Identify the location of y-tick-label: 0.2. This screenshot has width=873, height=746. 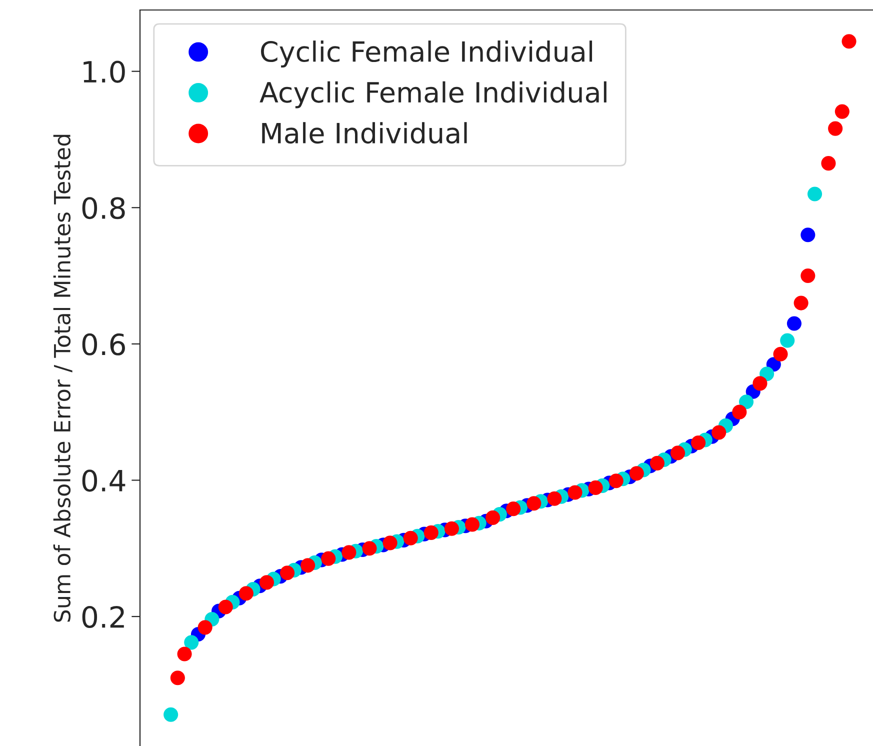
(103, 617).